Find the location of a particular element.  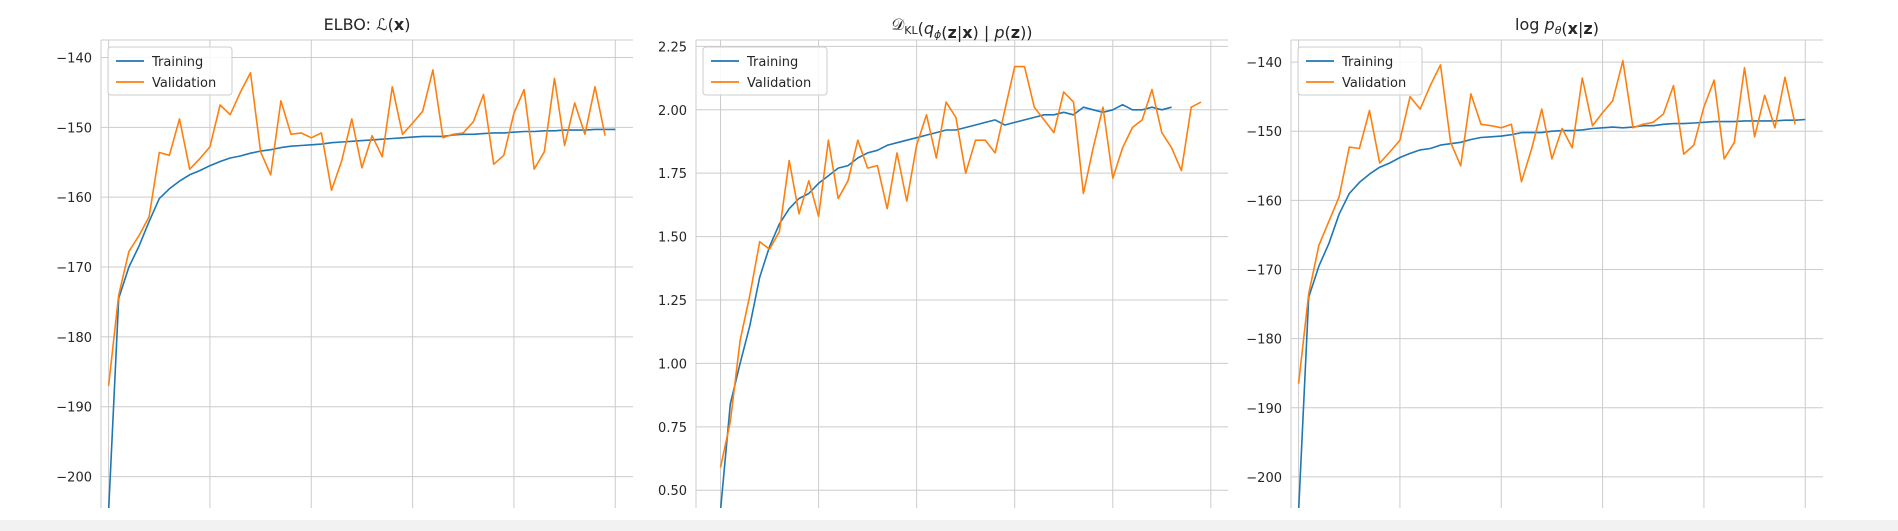

chart-title-part: ϕ is located at coordinates (937, 34).